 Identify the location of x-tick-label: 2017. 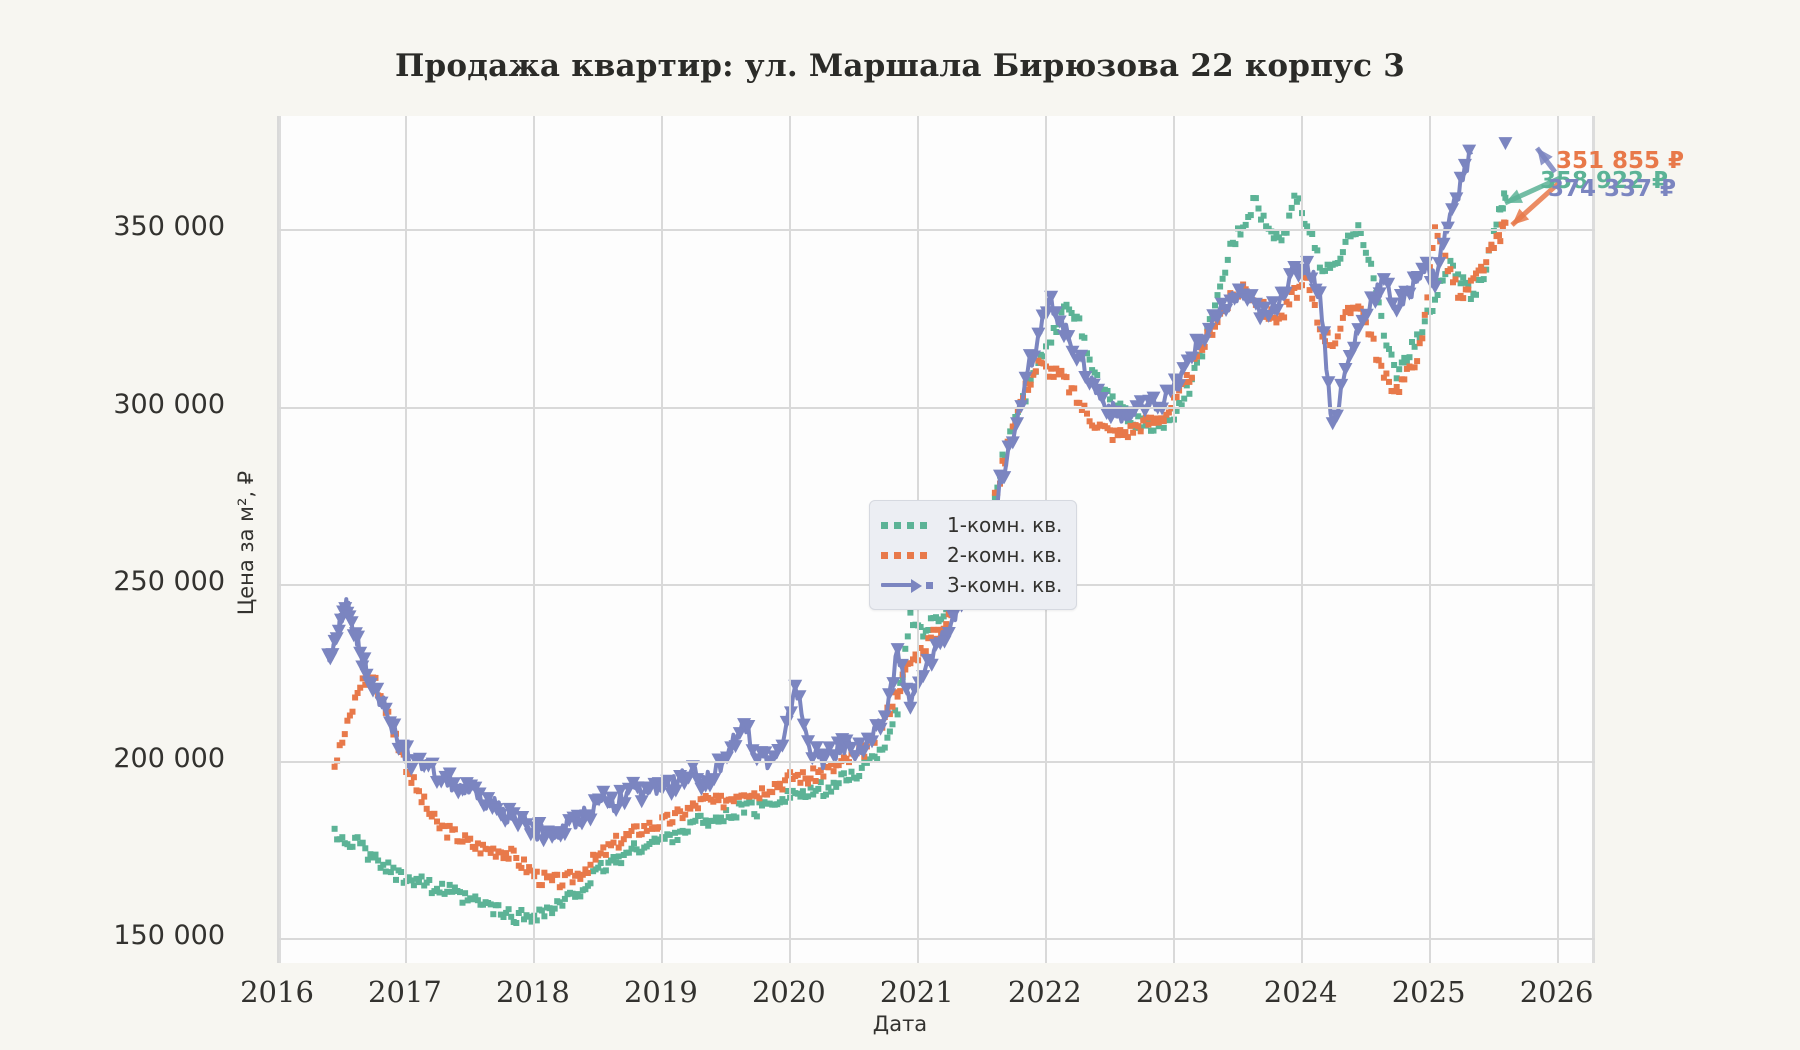
(405, 992).